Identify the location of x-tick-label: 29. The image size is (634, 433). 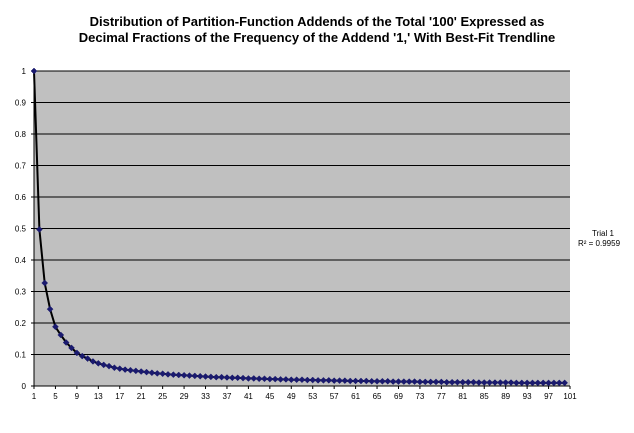
(184, 396).